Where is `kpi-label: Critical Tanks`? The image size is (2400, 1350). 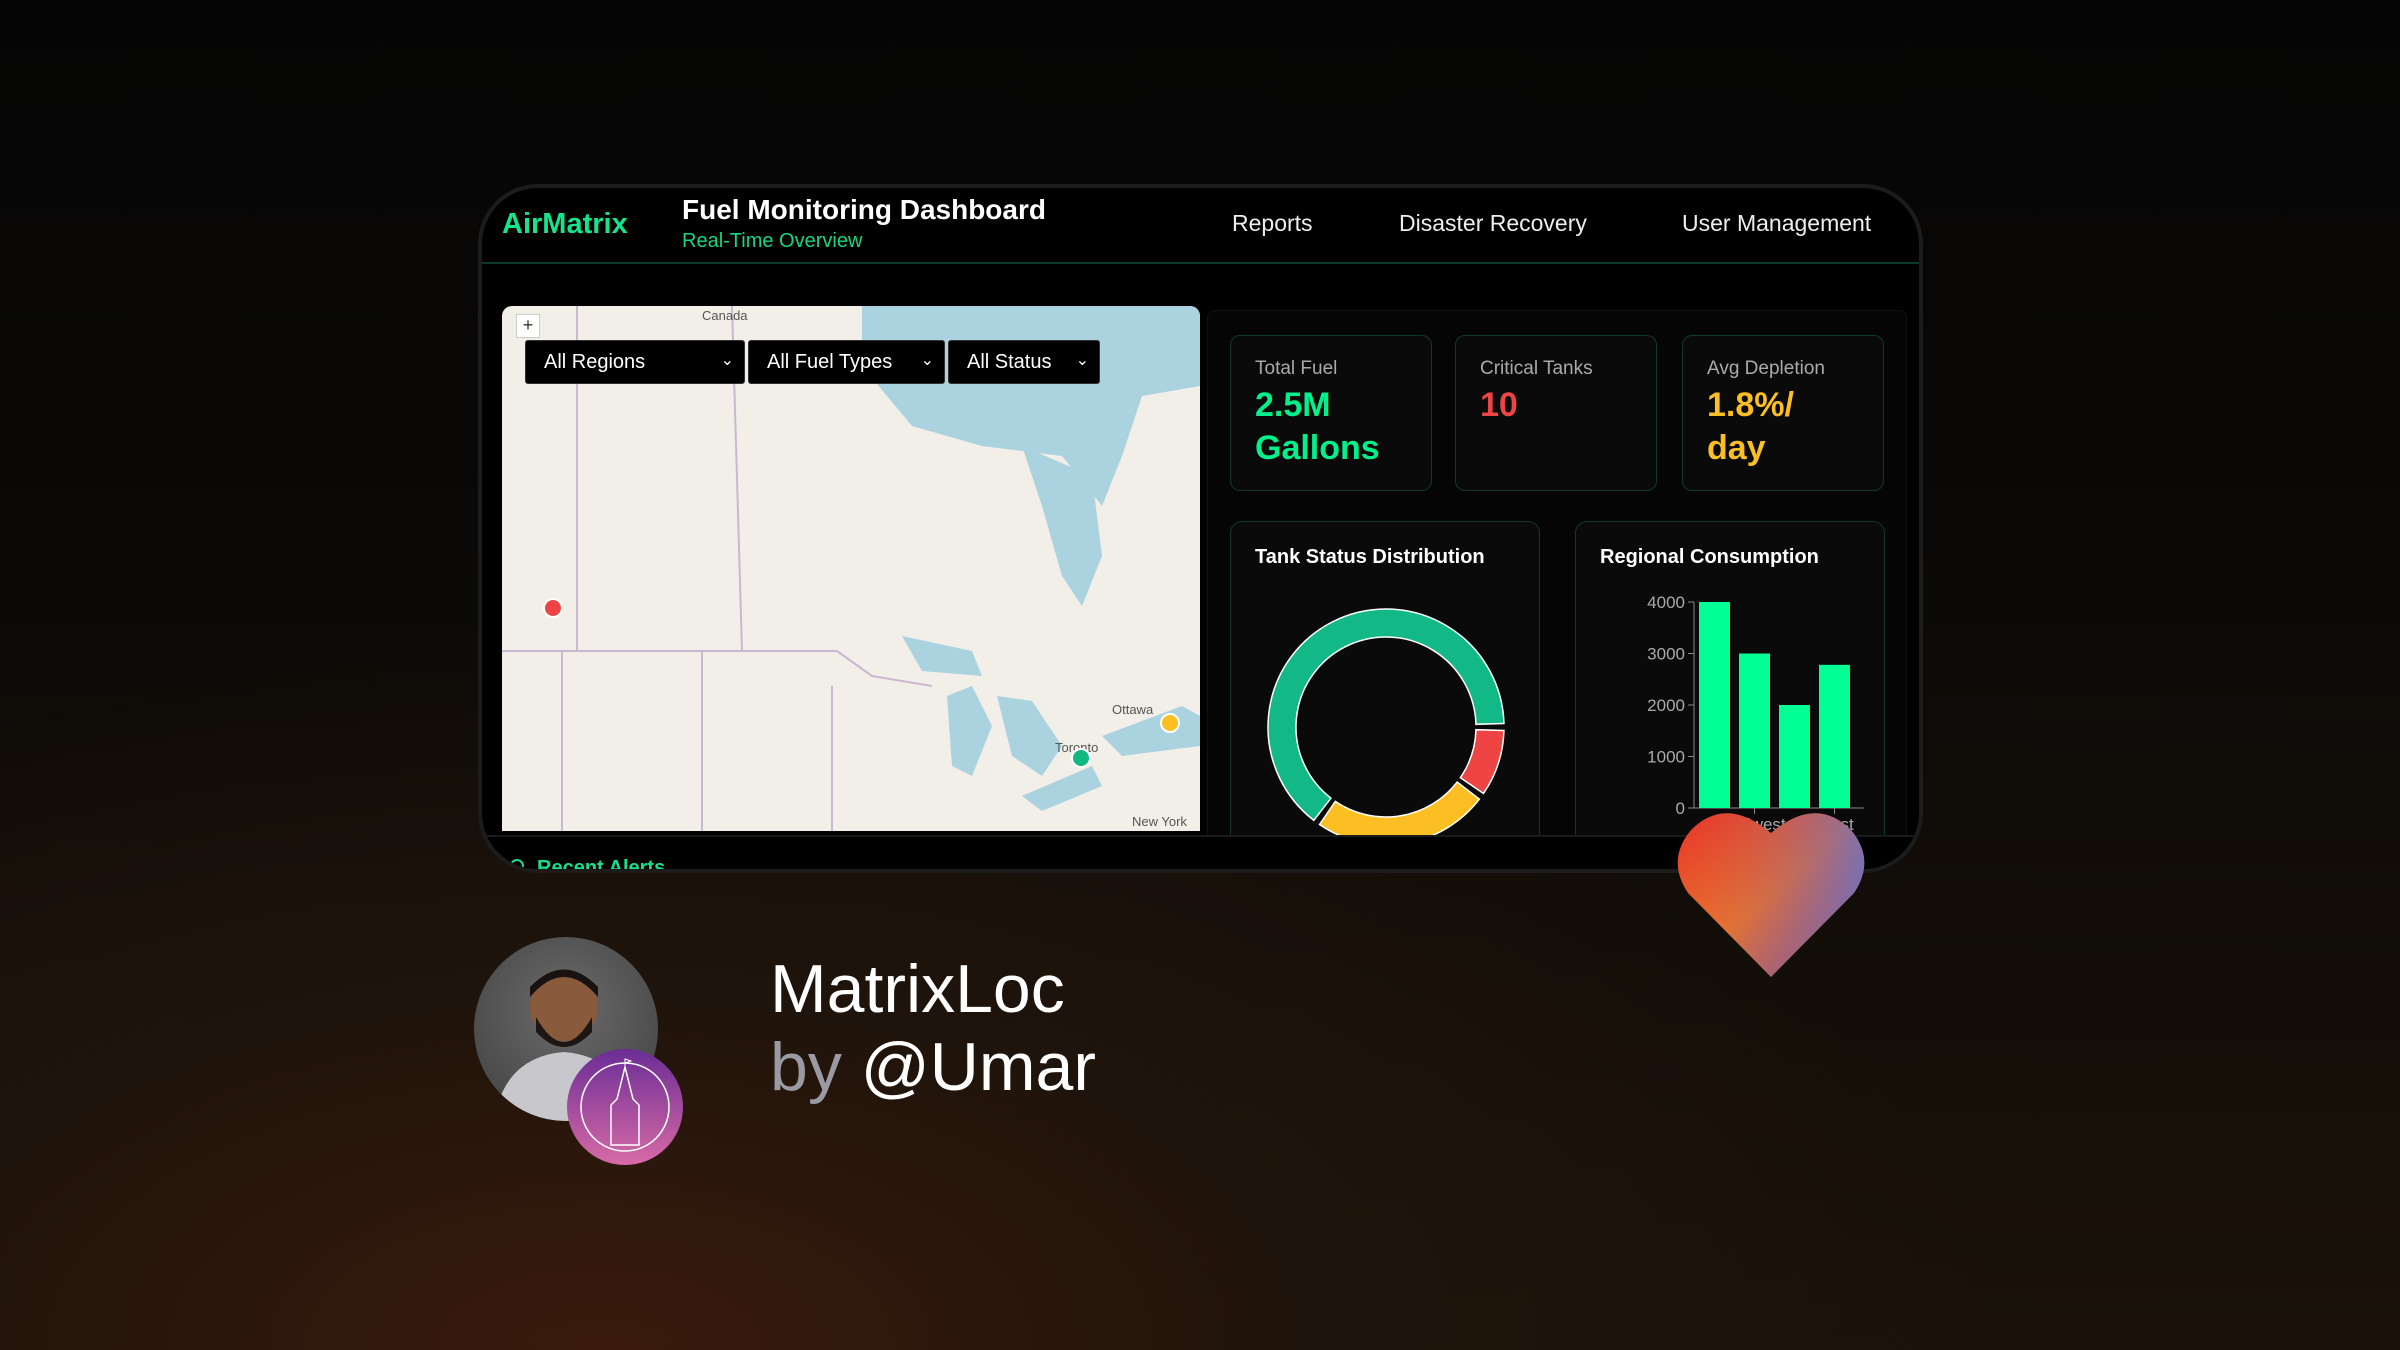 kpi-label: Critical Tanks is located at coordinates (1536, 368).